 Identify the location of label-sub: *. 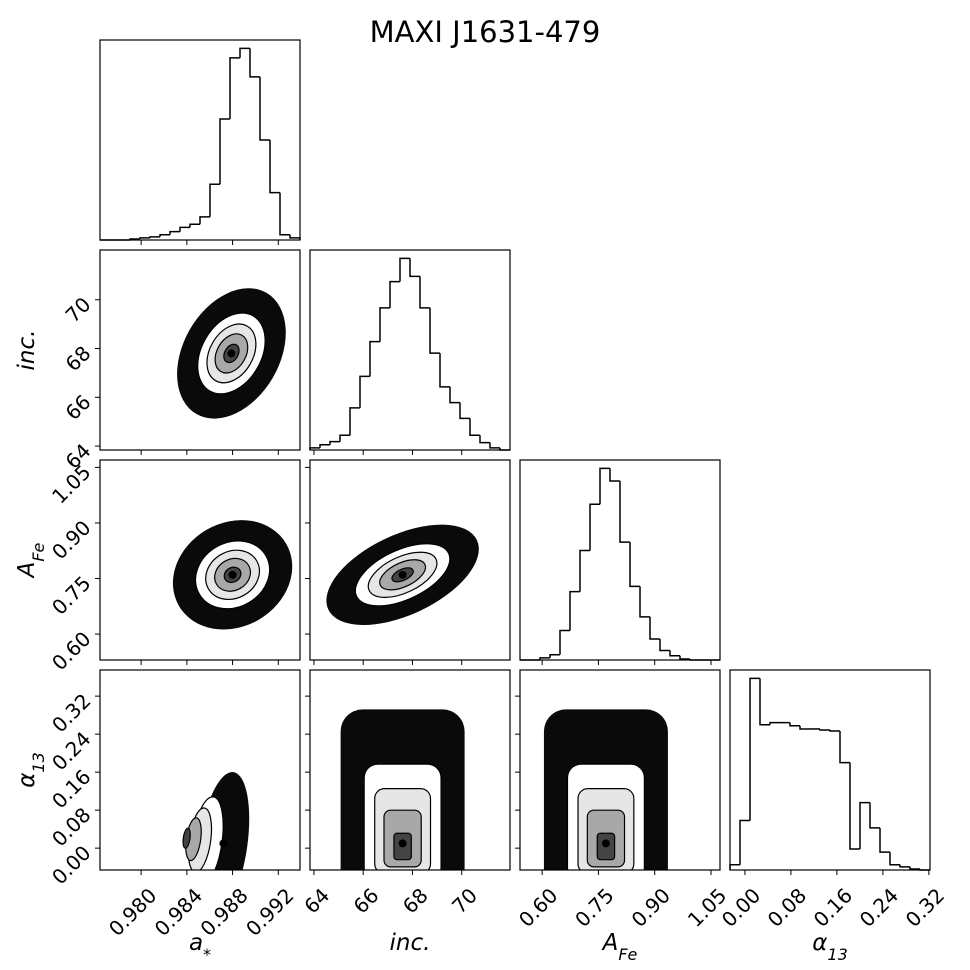
(207, 954).